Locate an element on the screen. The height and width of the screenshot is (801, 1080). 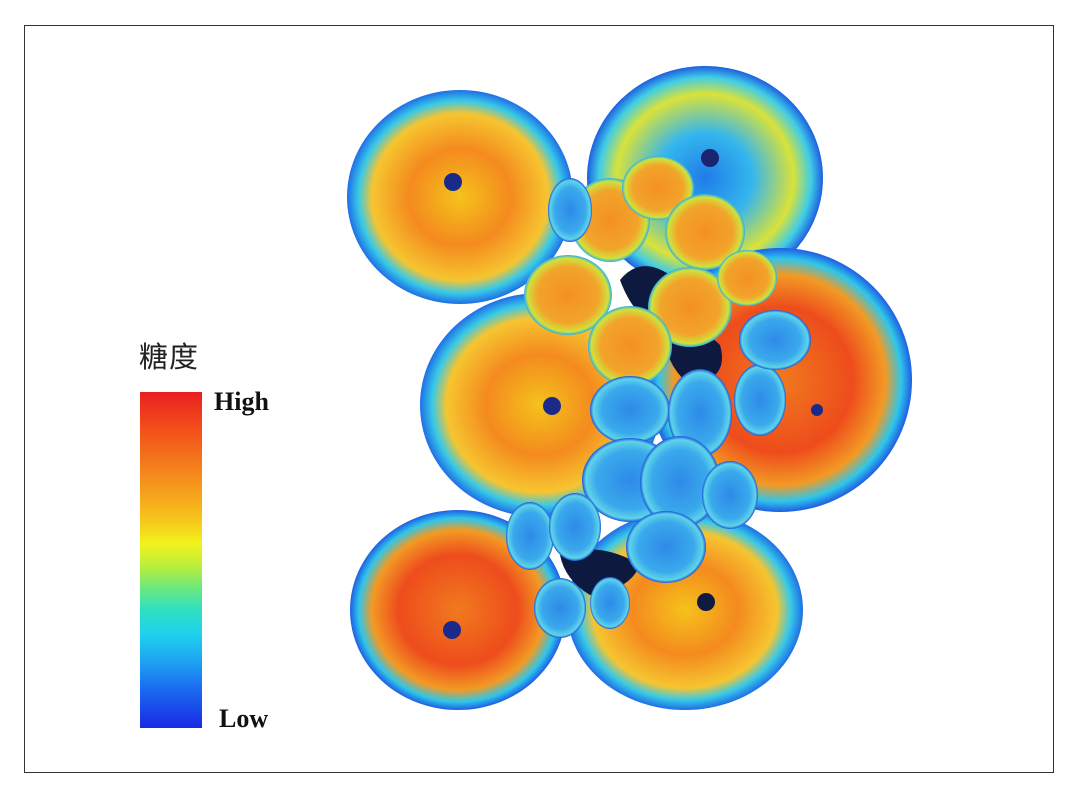
colorbar-low-label: Low is located at coordinates (244, 718).